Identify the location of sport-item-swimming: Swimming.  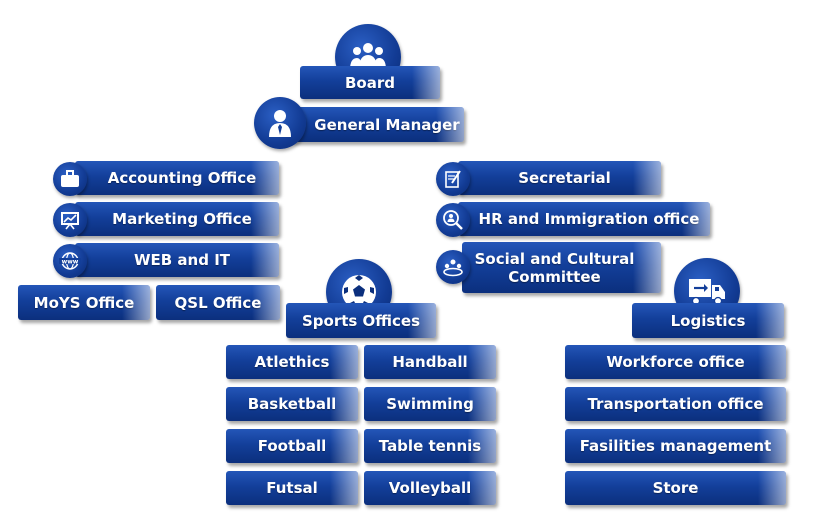
(430, 404).